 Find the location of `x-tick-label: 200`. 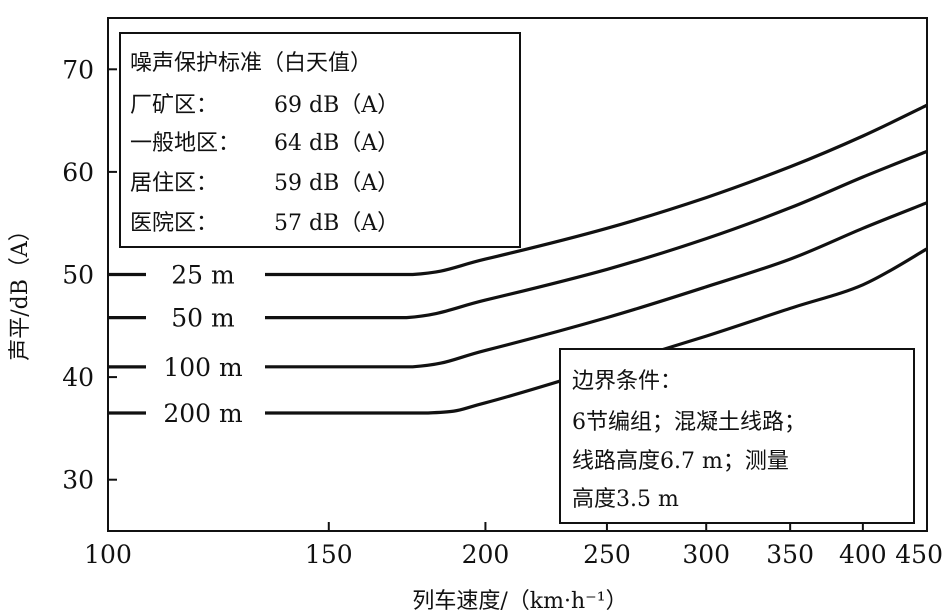

x-tick-label: 200 is located at coordinates (486, 554).